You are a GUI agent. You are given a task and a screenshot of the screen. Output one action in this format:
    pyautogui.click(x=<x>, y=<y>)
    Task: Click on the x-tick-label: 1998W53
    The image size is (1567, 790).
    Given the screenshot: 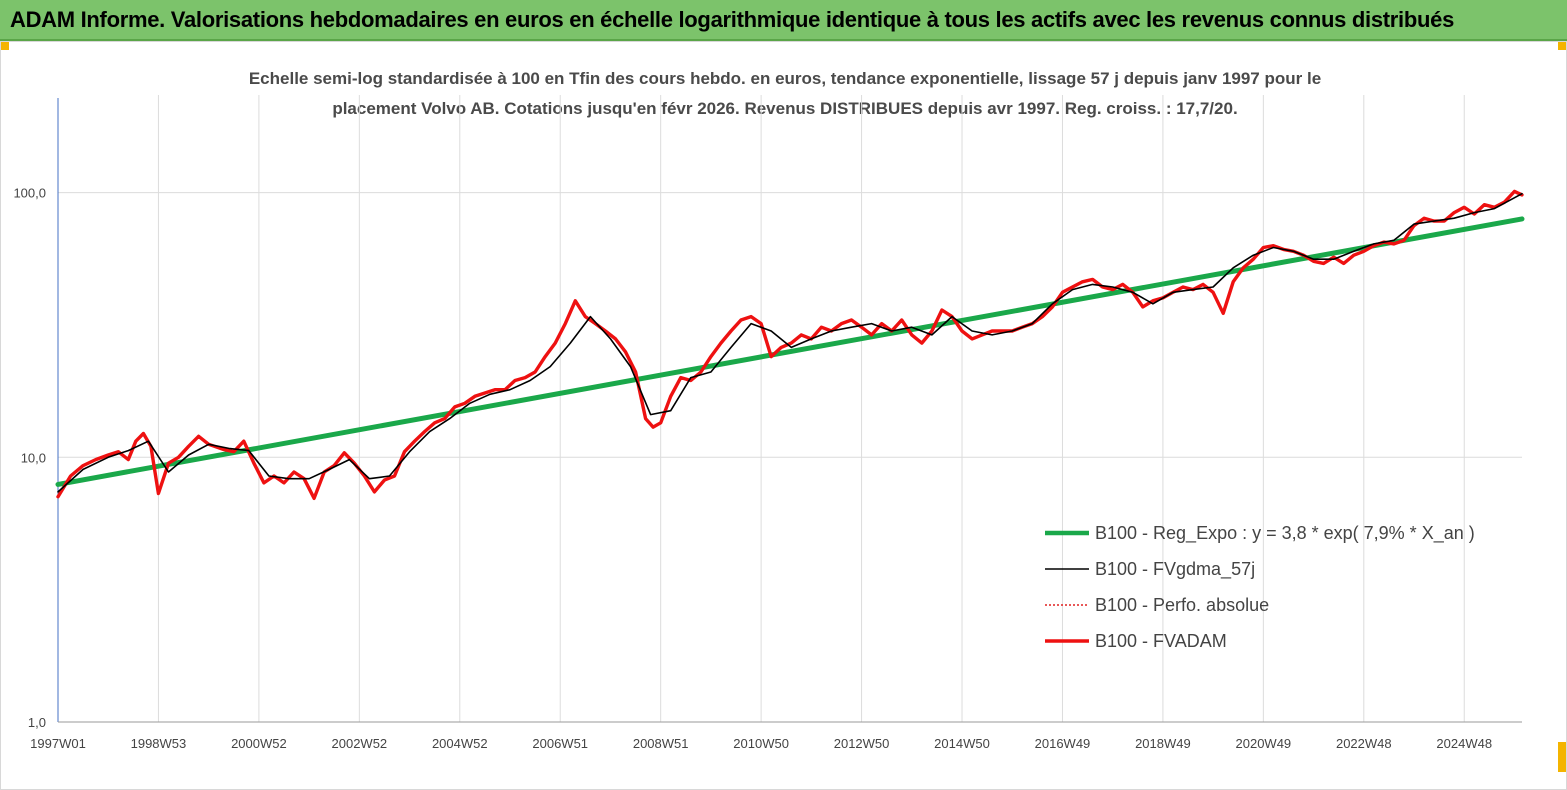 What is the action you would take?
    pyautogui.click(x=159, y=743)
    